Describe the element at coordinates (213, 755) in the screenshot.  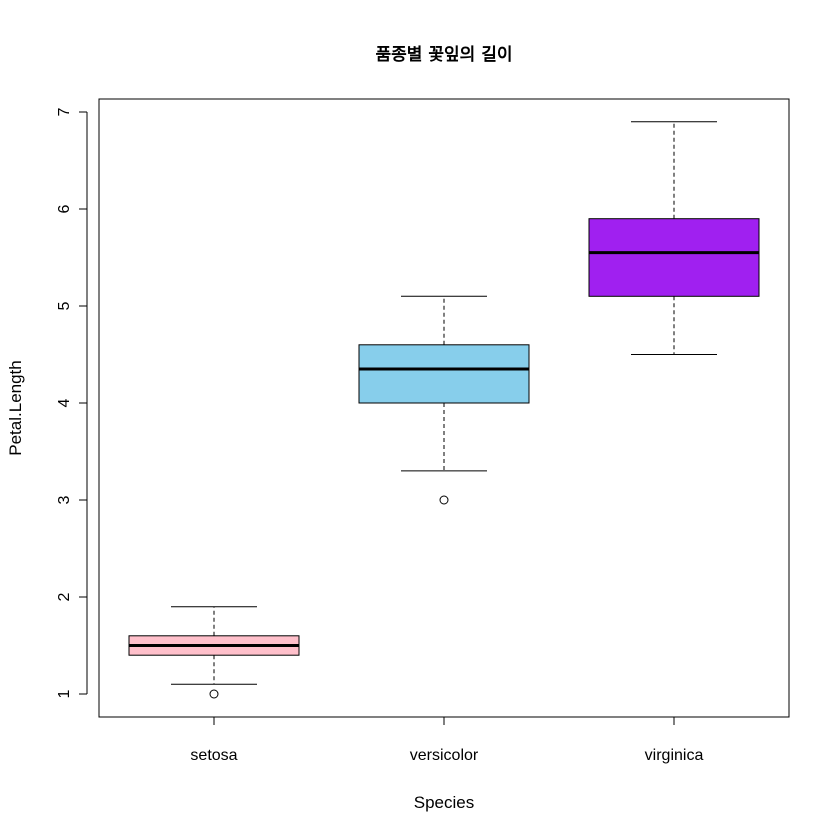
I see `x-tick-label-setosa: setosa` at that location.